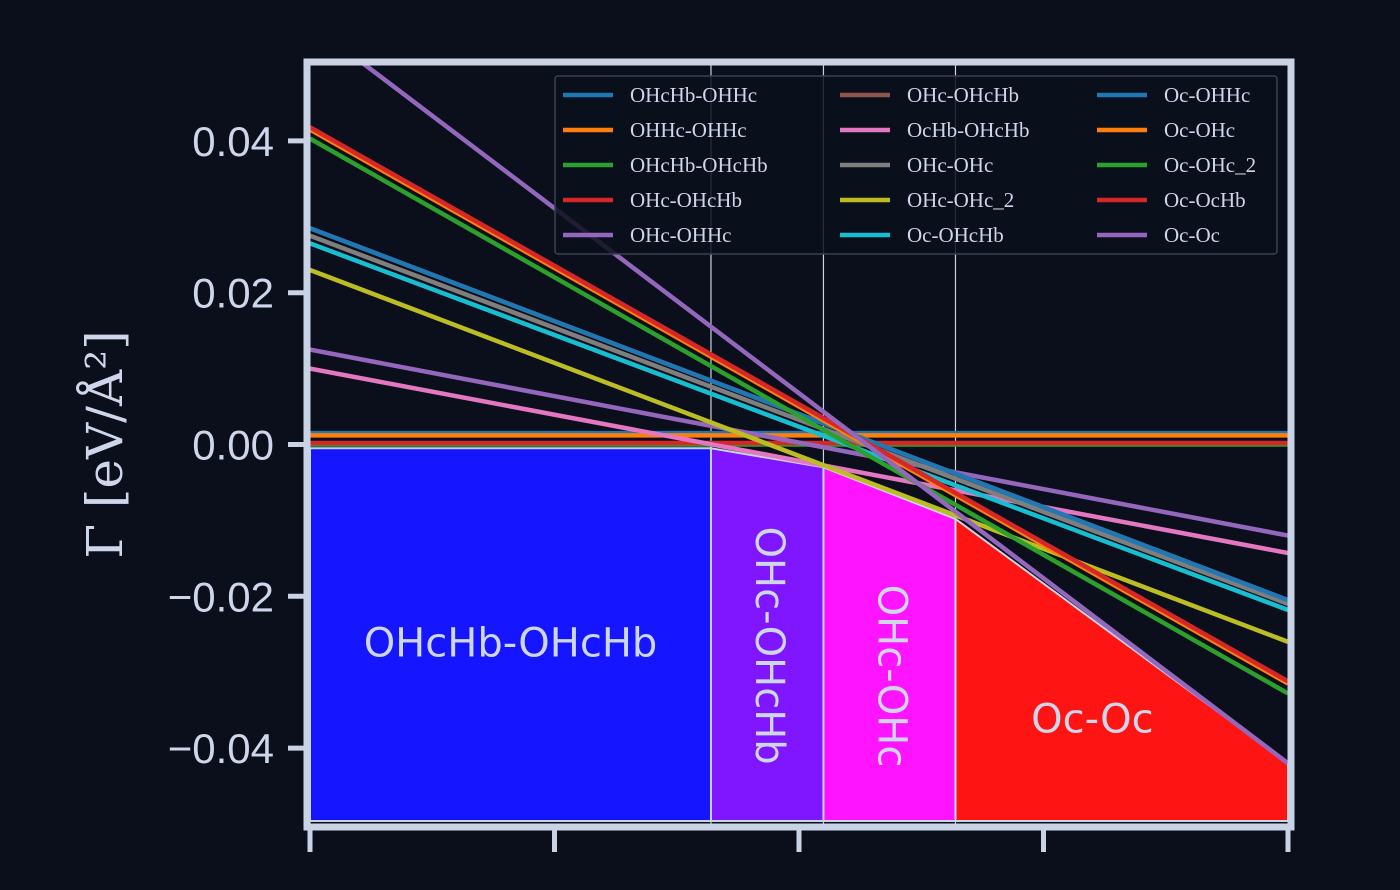  I want to click on y-tick-label: −0.02, so click(221, 596).